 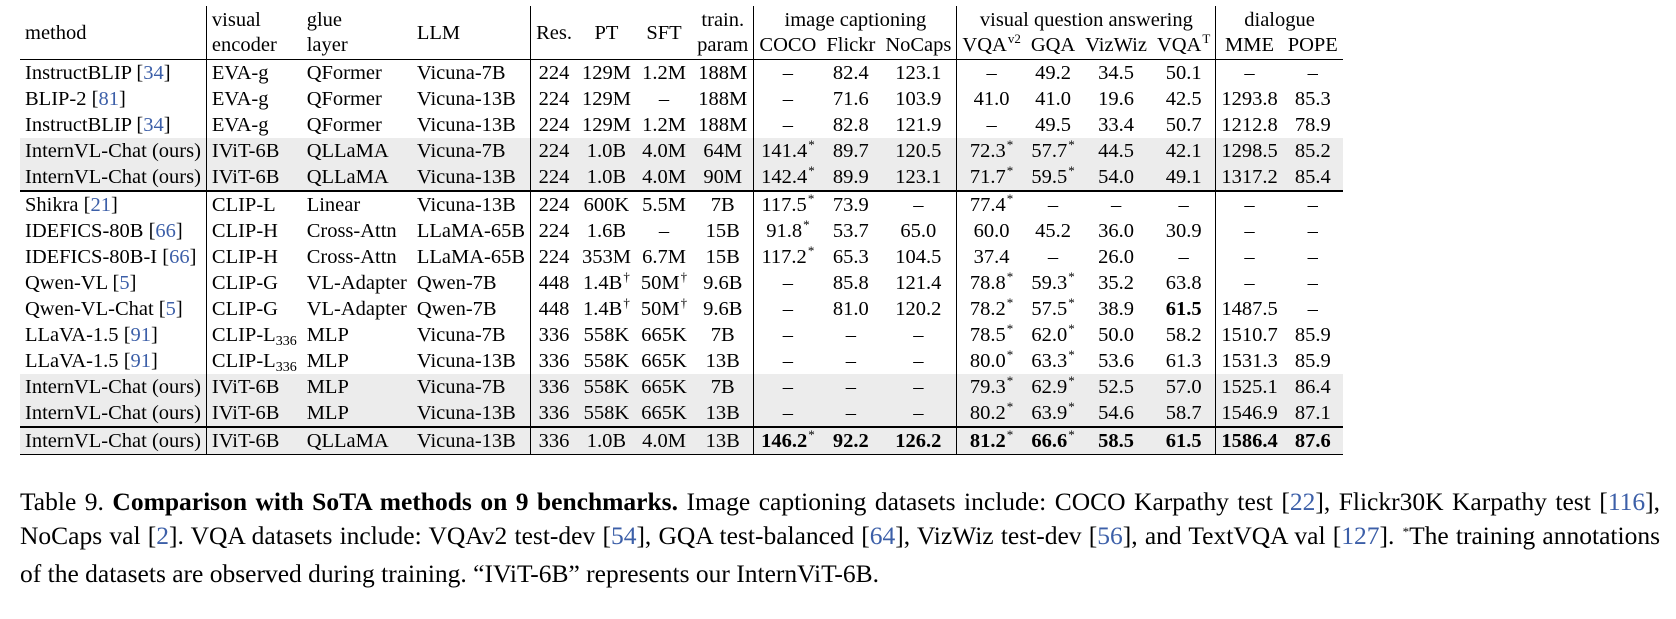 What do you see at coordinates (1110, 535) in the screenshot?
I see `caption-citation: 56` at bounding box center [1110, 535].